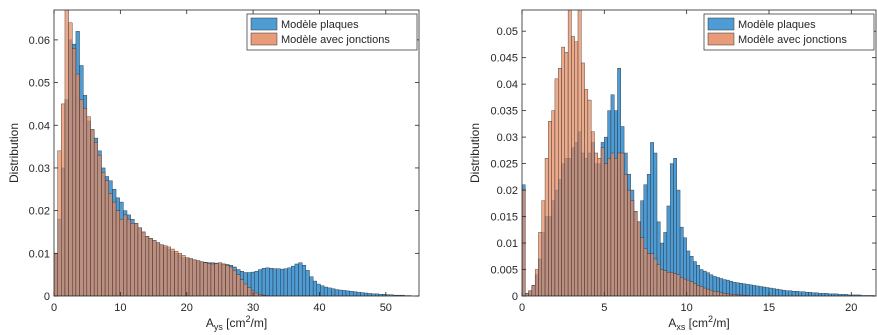 Image resolution: width=877 pixels, height=335 pixels. What do you see at coordinates (386, 308) in the screenshot?
I see `x-tick-label: 50` at bounding box center [386, 308].